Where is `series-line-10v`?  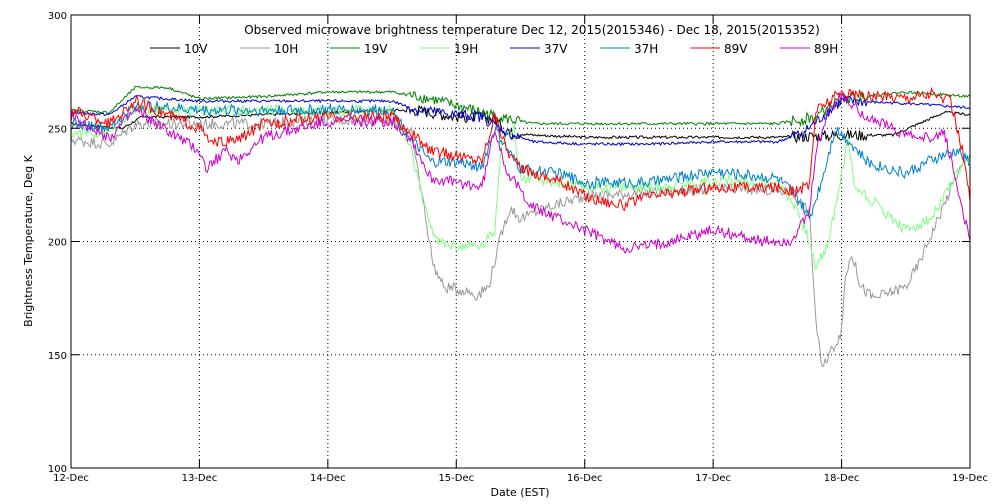
series-line-10v is located at coordinates (521, 124).